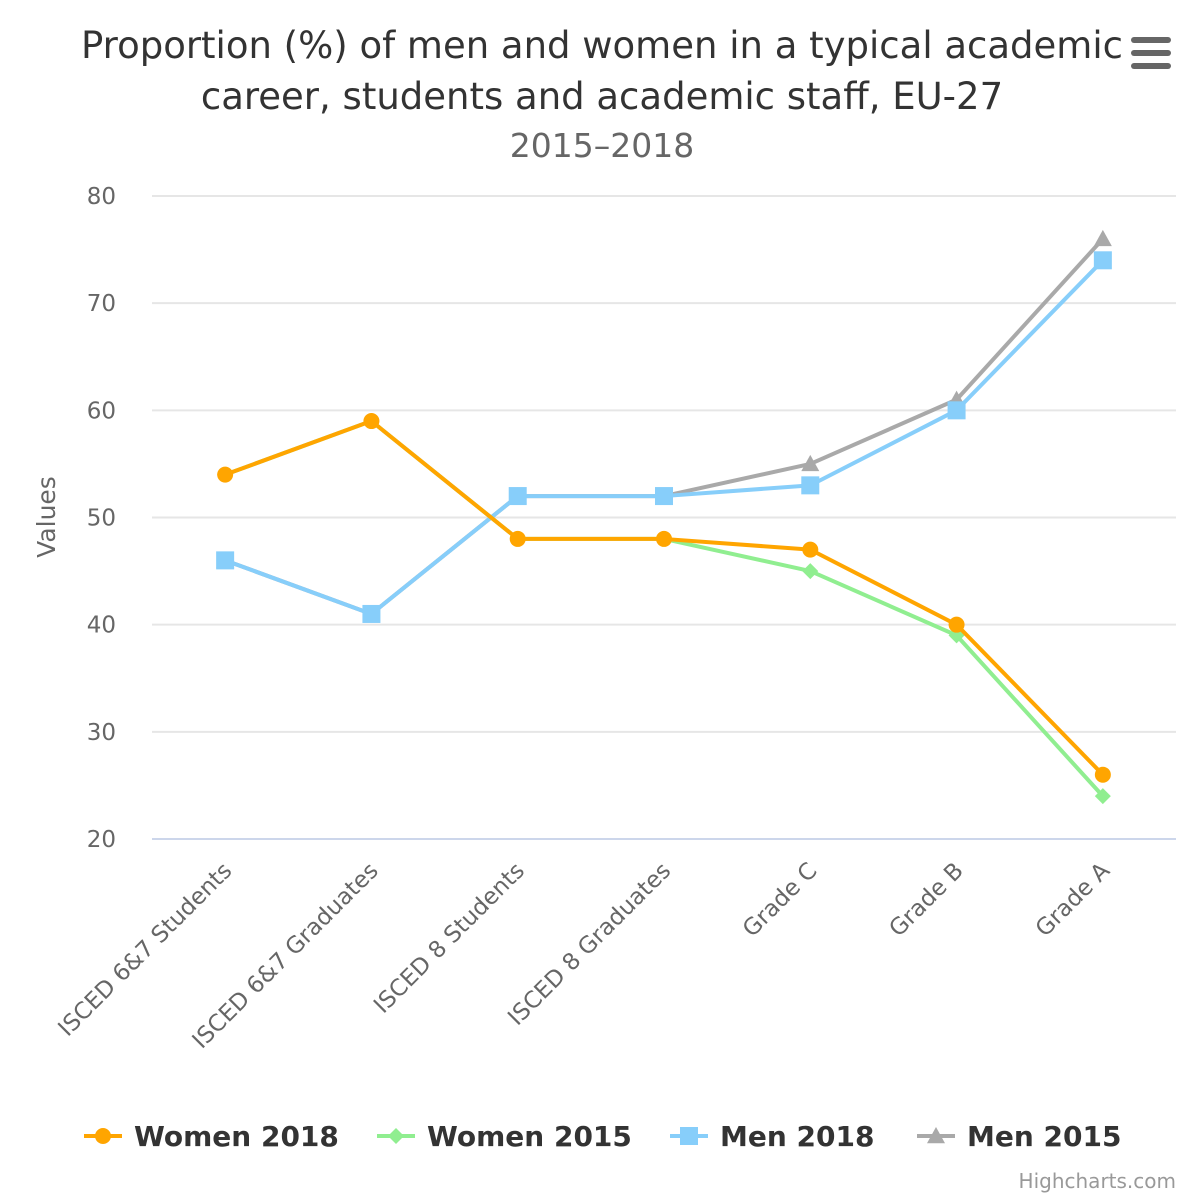 Image resolution: width=1204 pixels, height=1202 pixels. Describe the element at coordinates (101, 197) in the screenshot. I see `y-tick-label: 80` at that location.